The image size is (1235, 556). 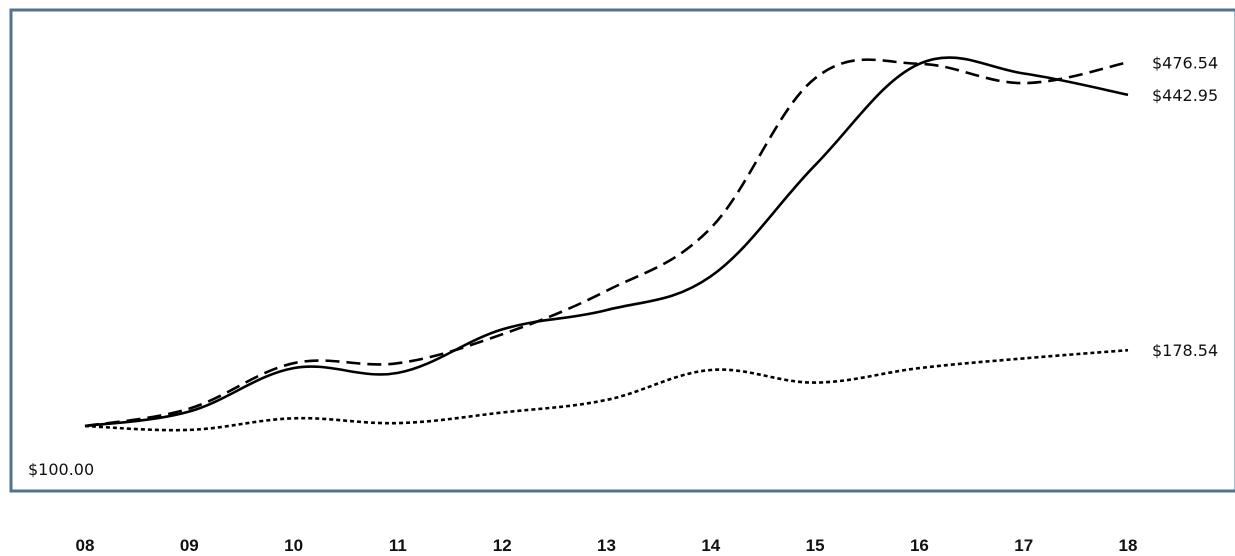 What do you see at coordinates (710, 545) in the screenshot?
I see `x-tick-label: 14` at bounding box center [710, 545].